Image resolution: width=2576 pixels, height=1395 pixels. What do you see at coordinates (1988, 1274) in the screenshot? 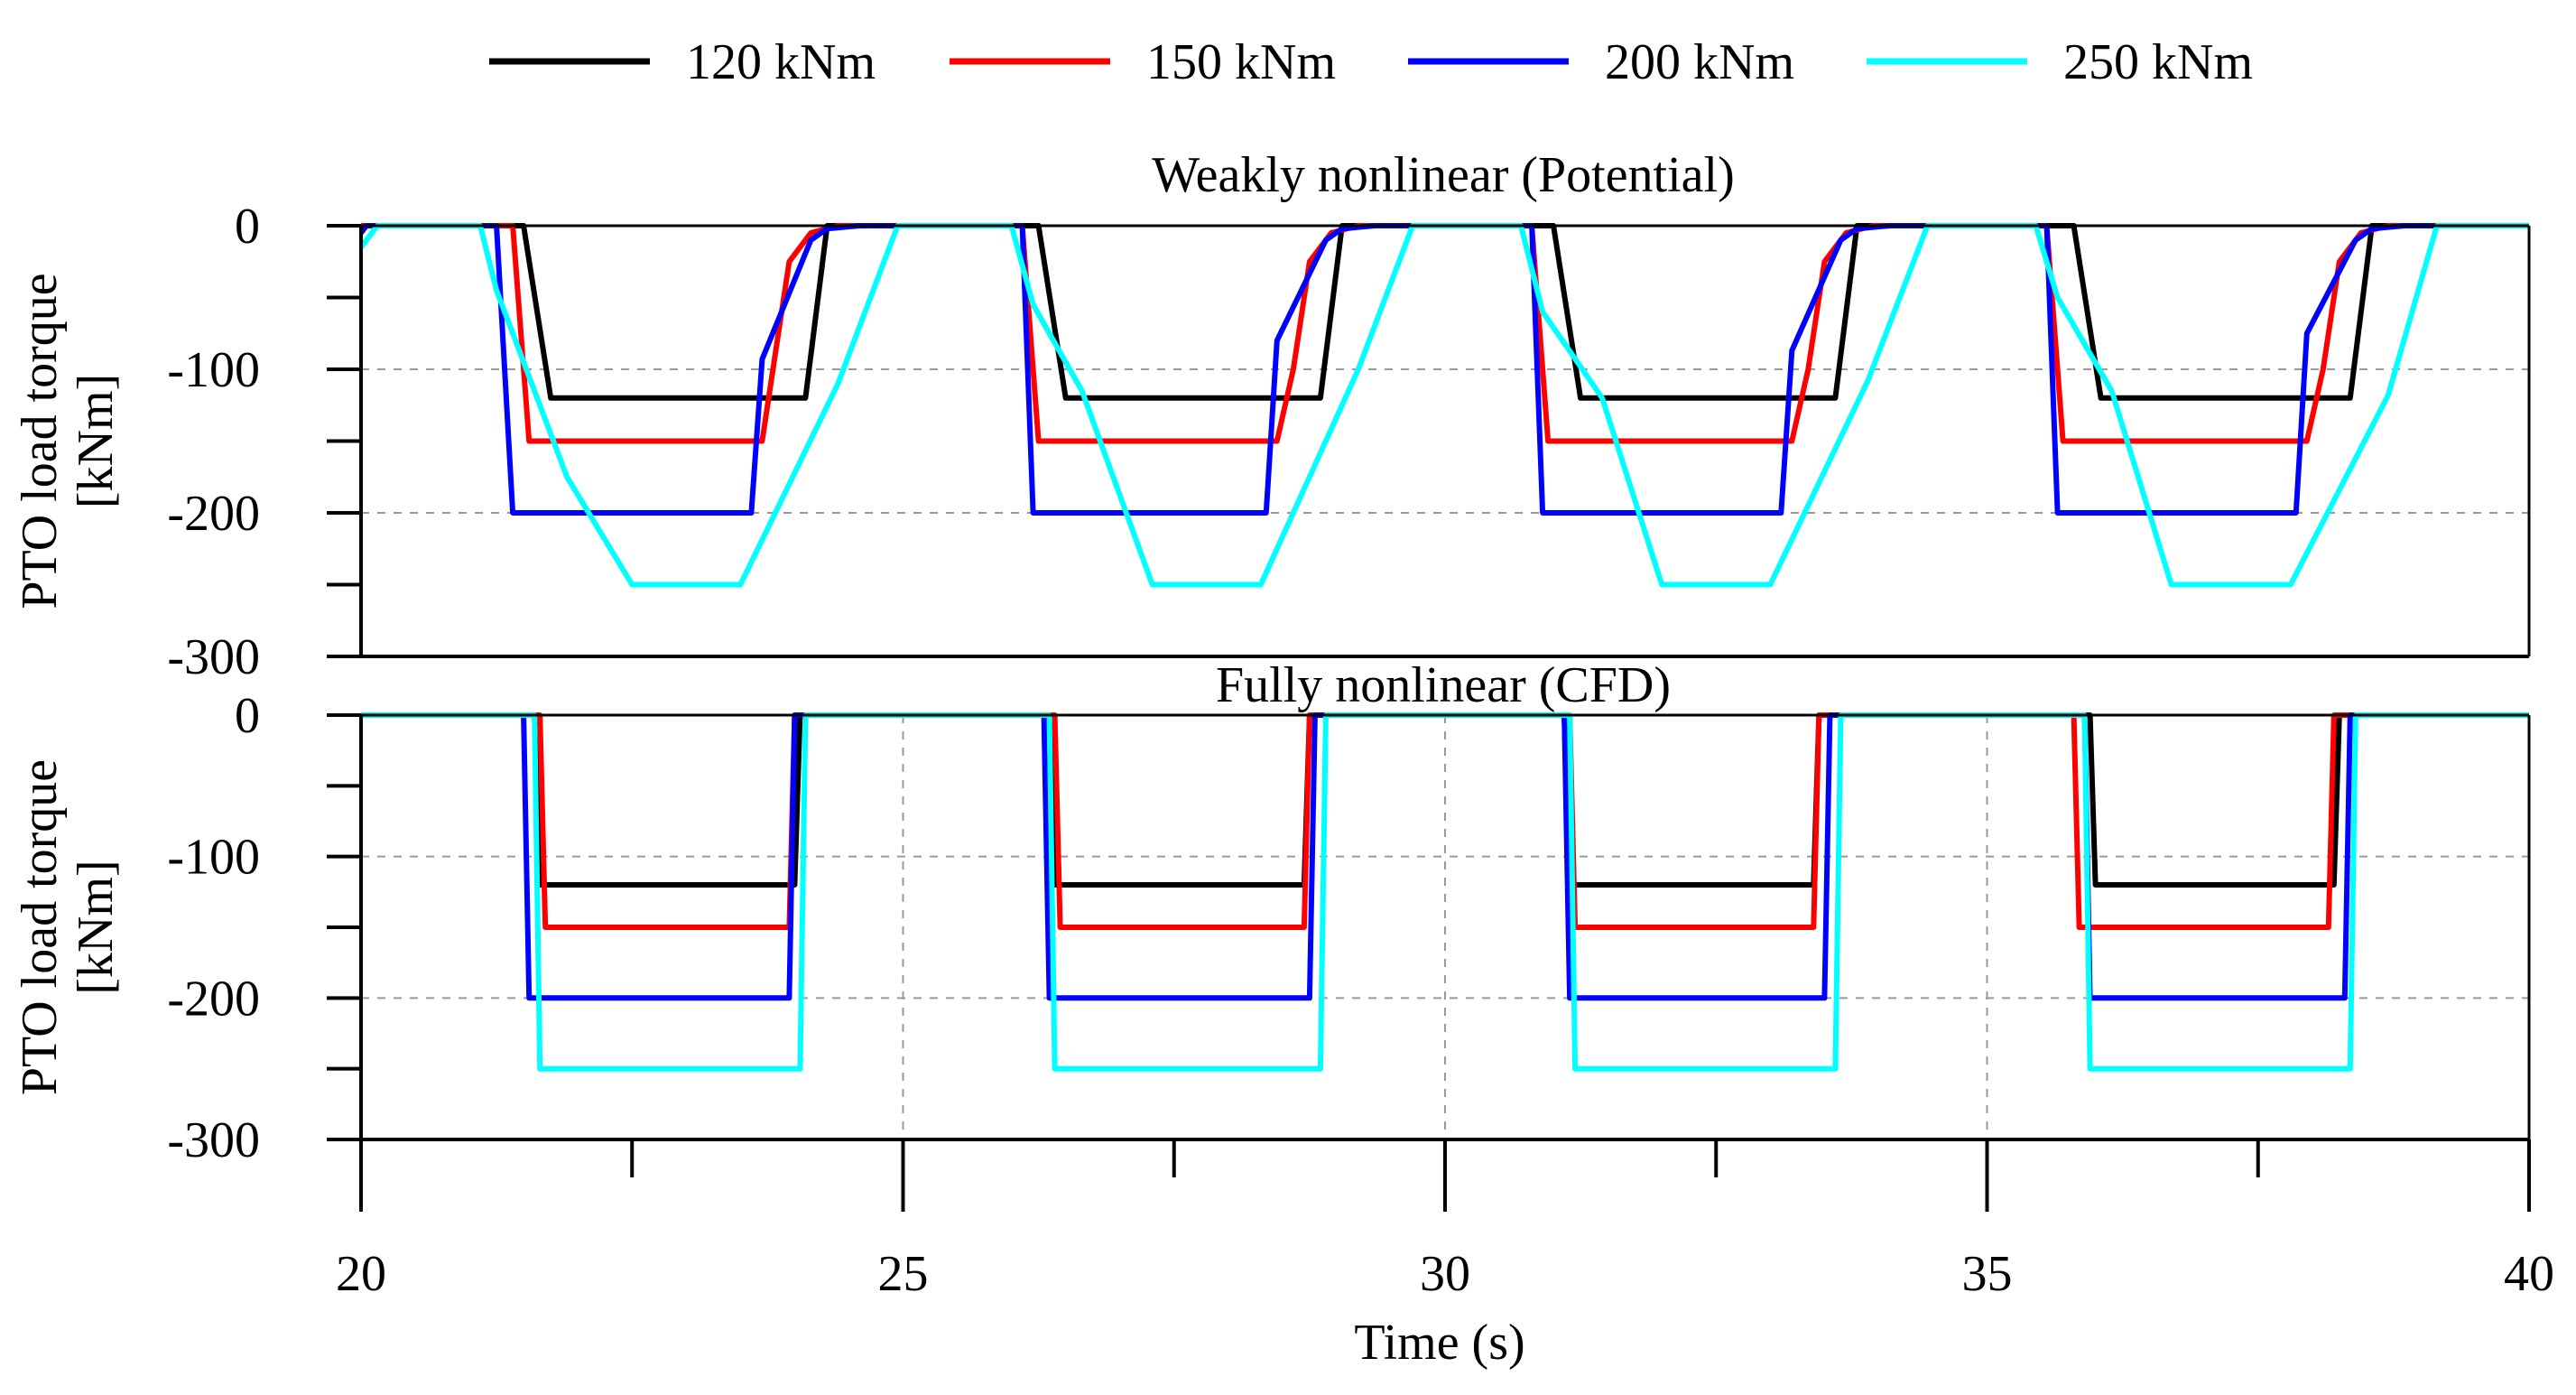
I see `x-tick-label: 35` at bounding box center [1988, 1274].